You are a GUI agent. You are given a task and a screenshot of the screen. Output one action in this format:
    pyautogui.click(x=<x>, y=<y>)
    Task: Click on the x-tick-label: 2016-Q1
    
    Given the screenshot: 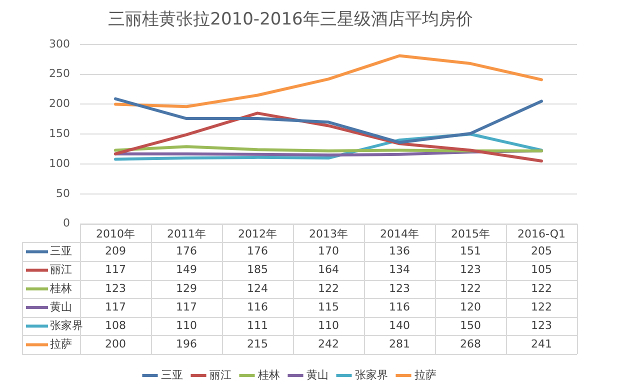 What is the action you would take?
    pyautogui.click(x=541, y=233)
    